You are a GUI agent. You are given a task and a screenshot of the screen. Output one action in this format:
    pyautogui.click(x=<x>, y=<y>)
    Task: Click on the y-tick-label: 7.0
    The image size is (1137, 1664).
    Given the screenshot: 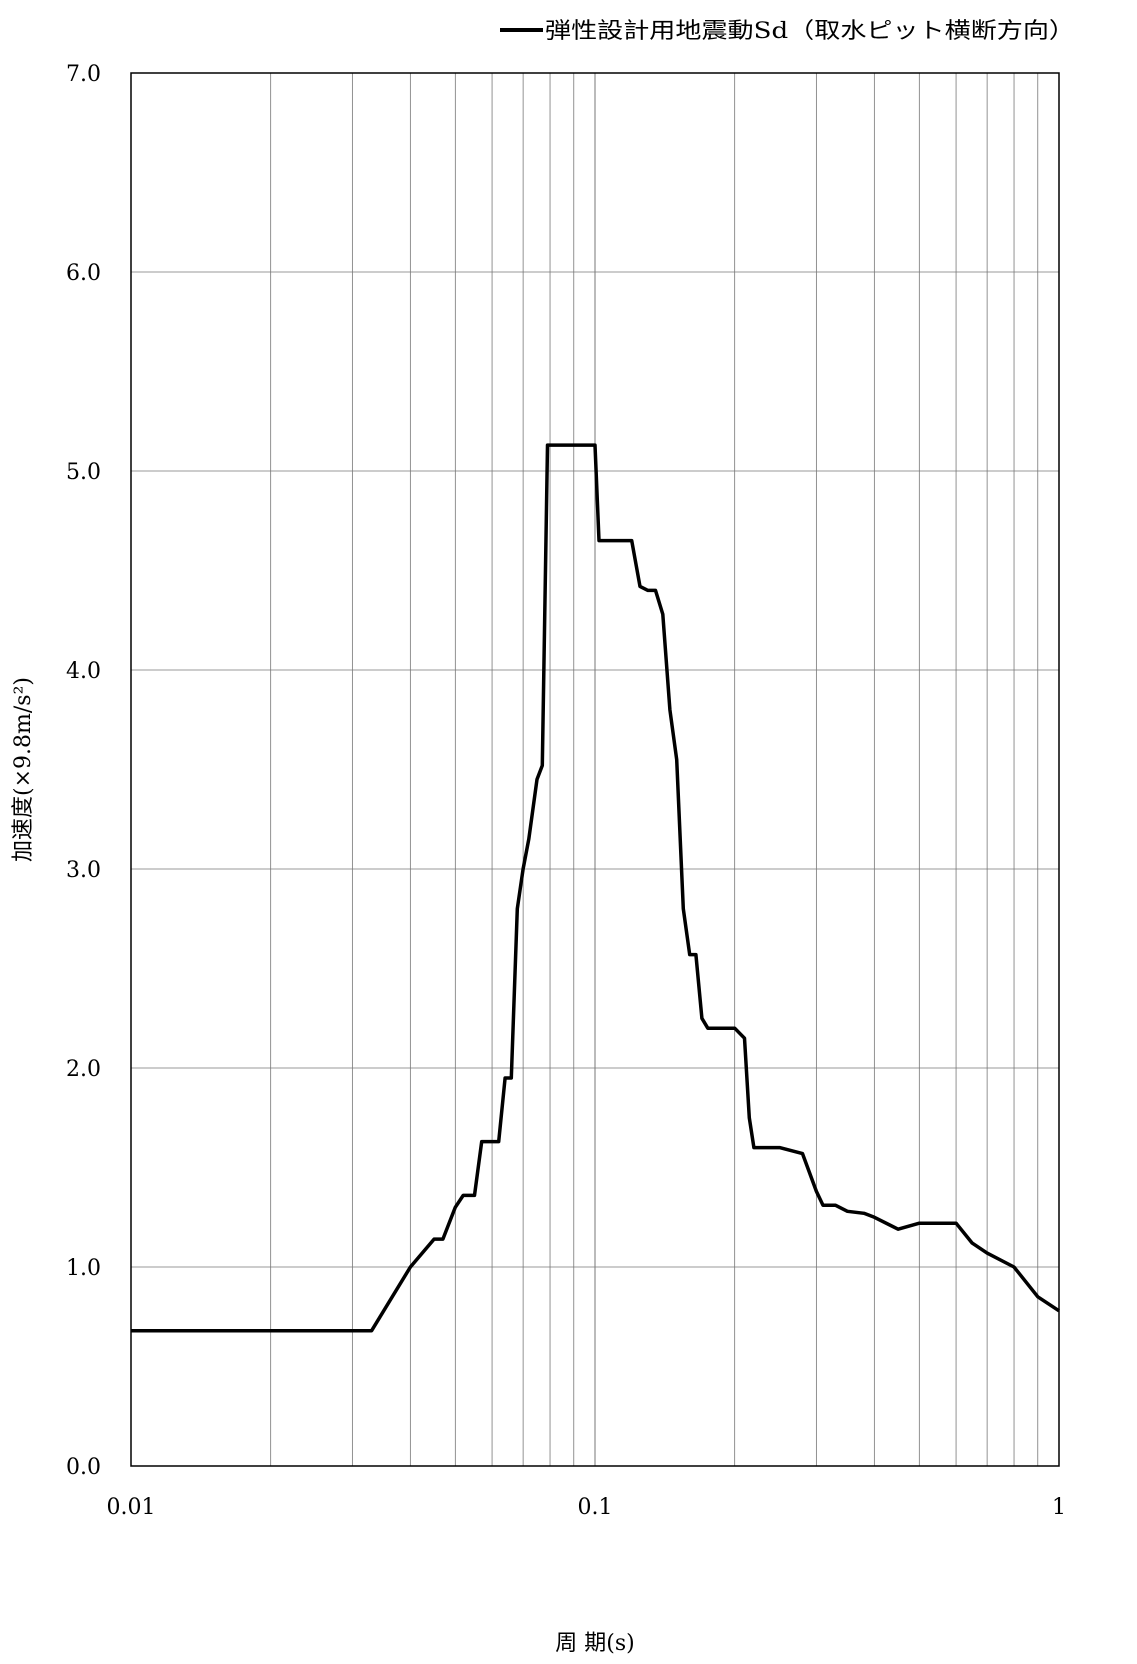 What is the action you would take?
    pyautogui.click(x=83, y=74)
    